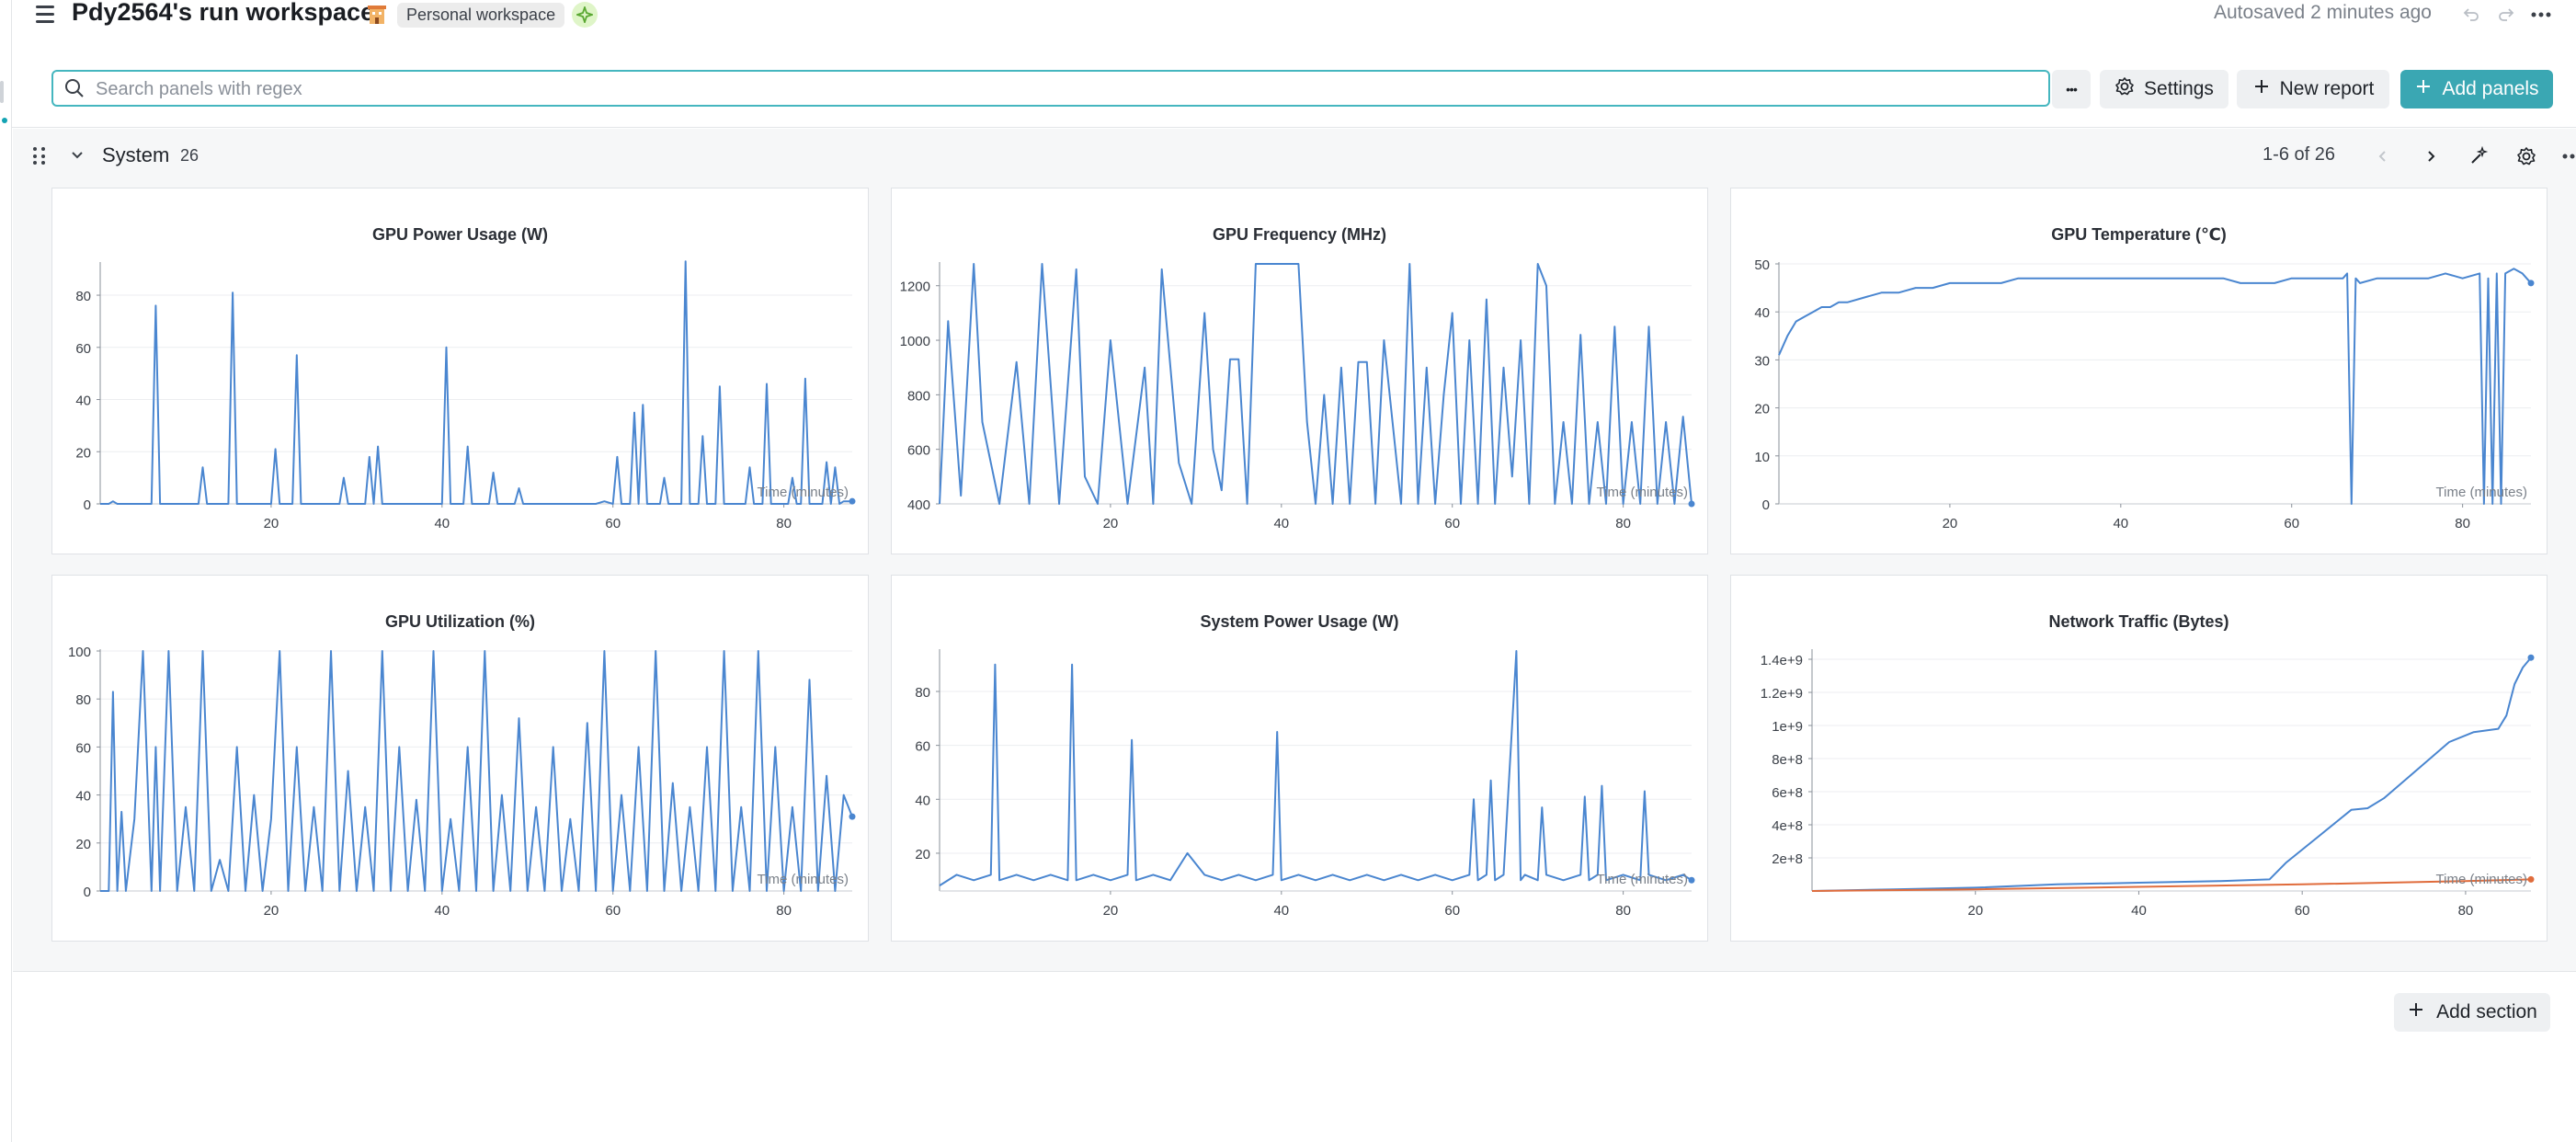 The image size is (2576, 1142). What do you see at coordinates (1061, 89) in the screenshot?
I see `search-input` at bounding box center [1061, 89].